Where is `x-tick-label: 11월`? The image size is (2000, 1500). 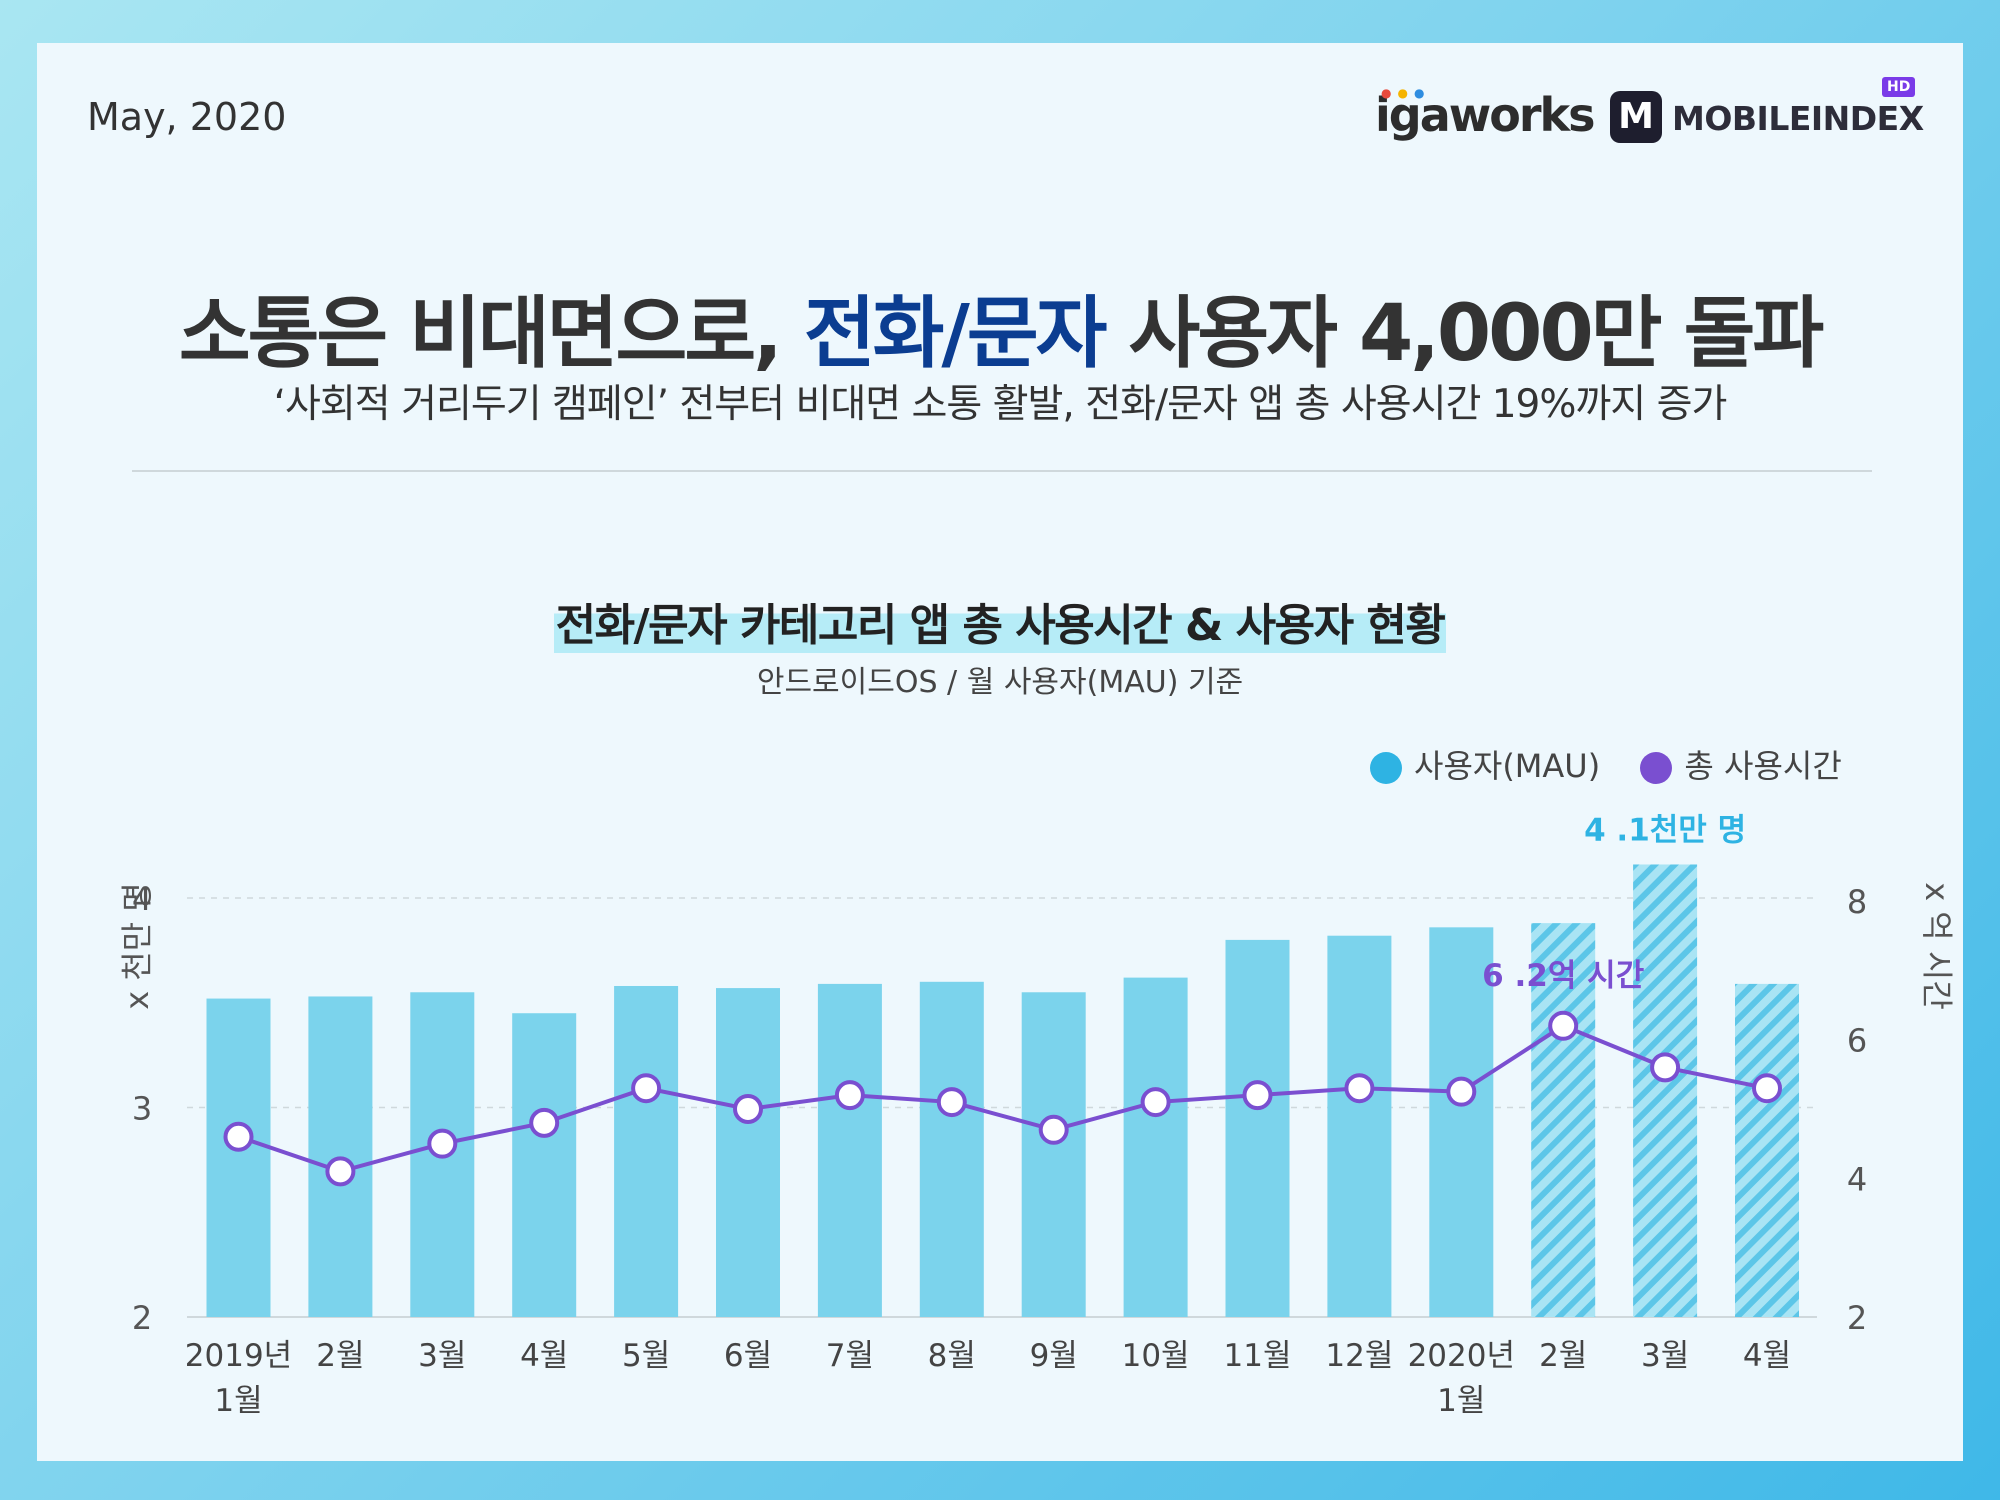
x-tick-label: 11월 is located at coordinates (1258, 1356).